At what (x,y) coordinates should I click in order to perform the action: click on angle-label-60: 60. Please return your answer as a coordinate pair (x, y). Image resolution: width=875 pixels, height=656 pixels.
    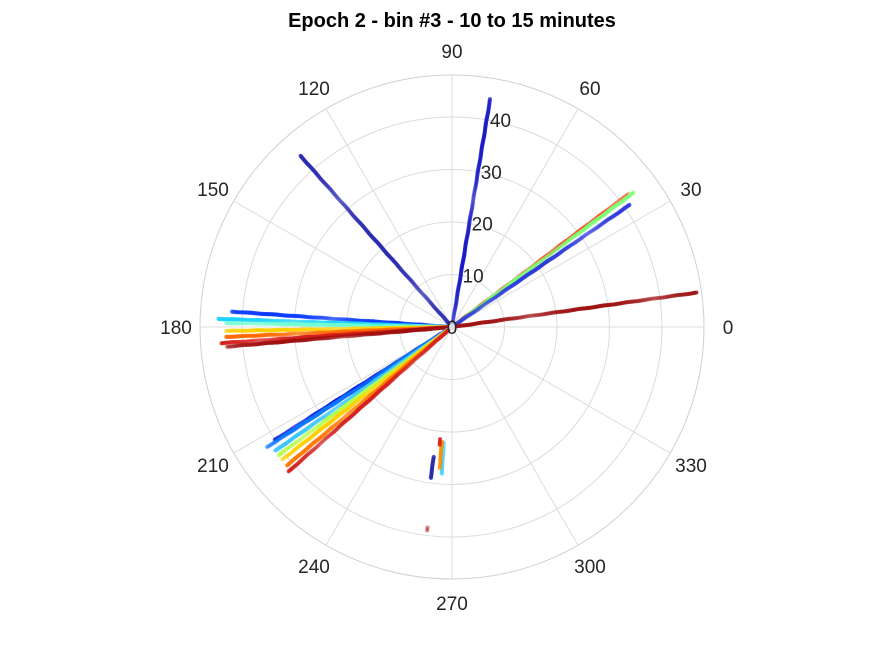
    Looking at the image, I should click on (589, 89).